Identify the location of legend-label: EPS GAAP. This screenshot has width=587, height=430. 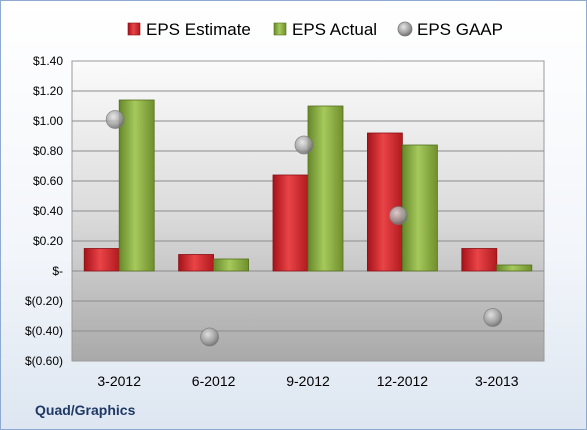
(460, 29).